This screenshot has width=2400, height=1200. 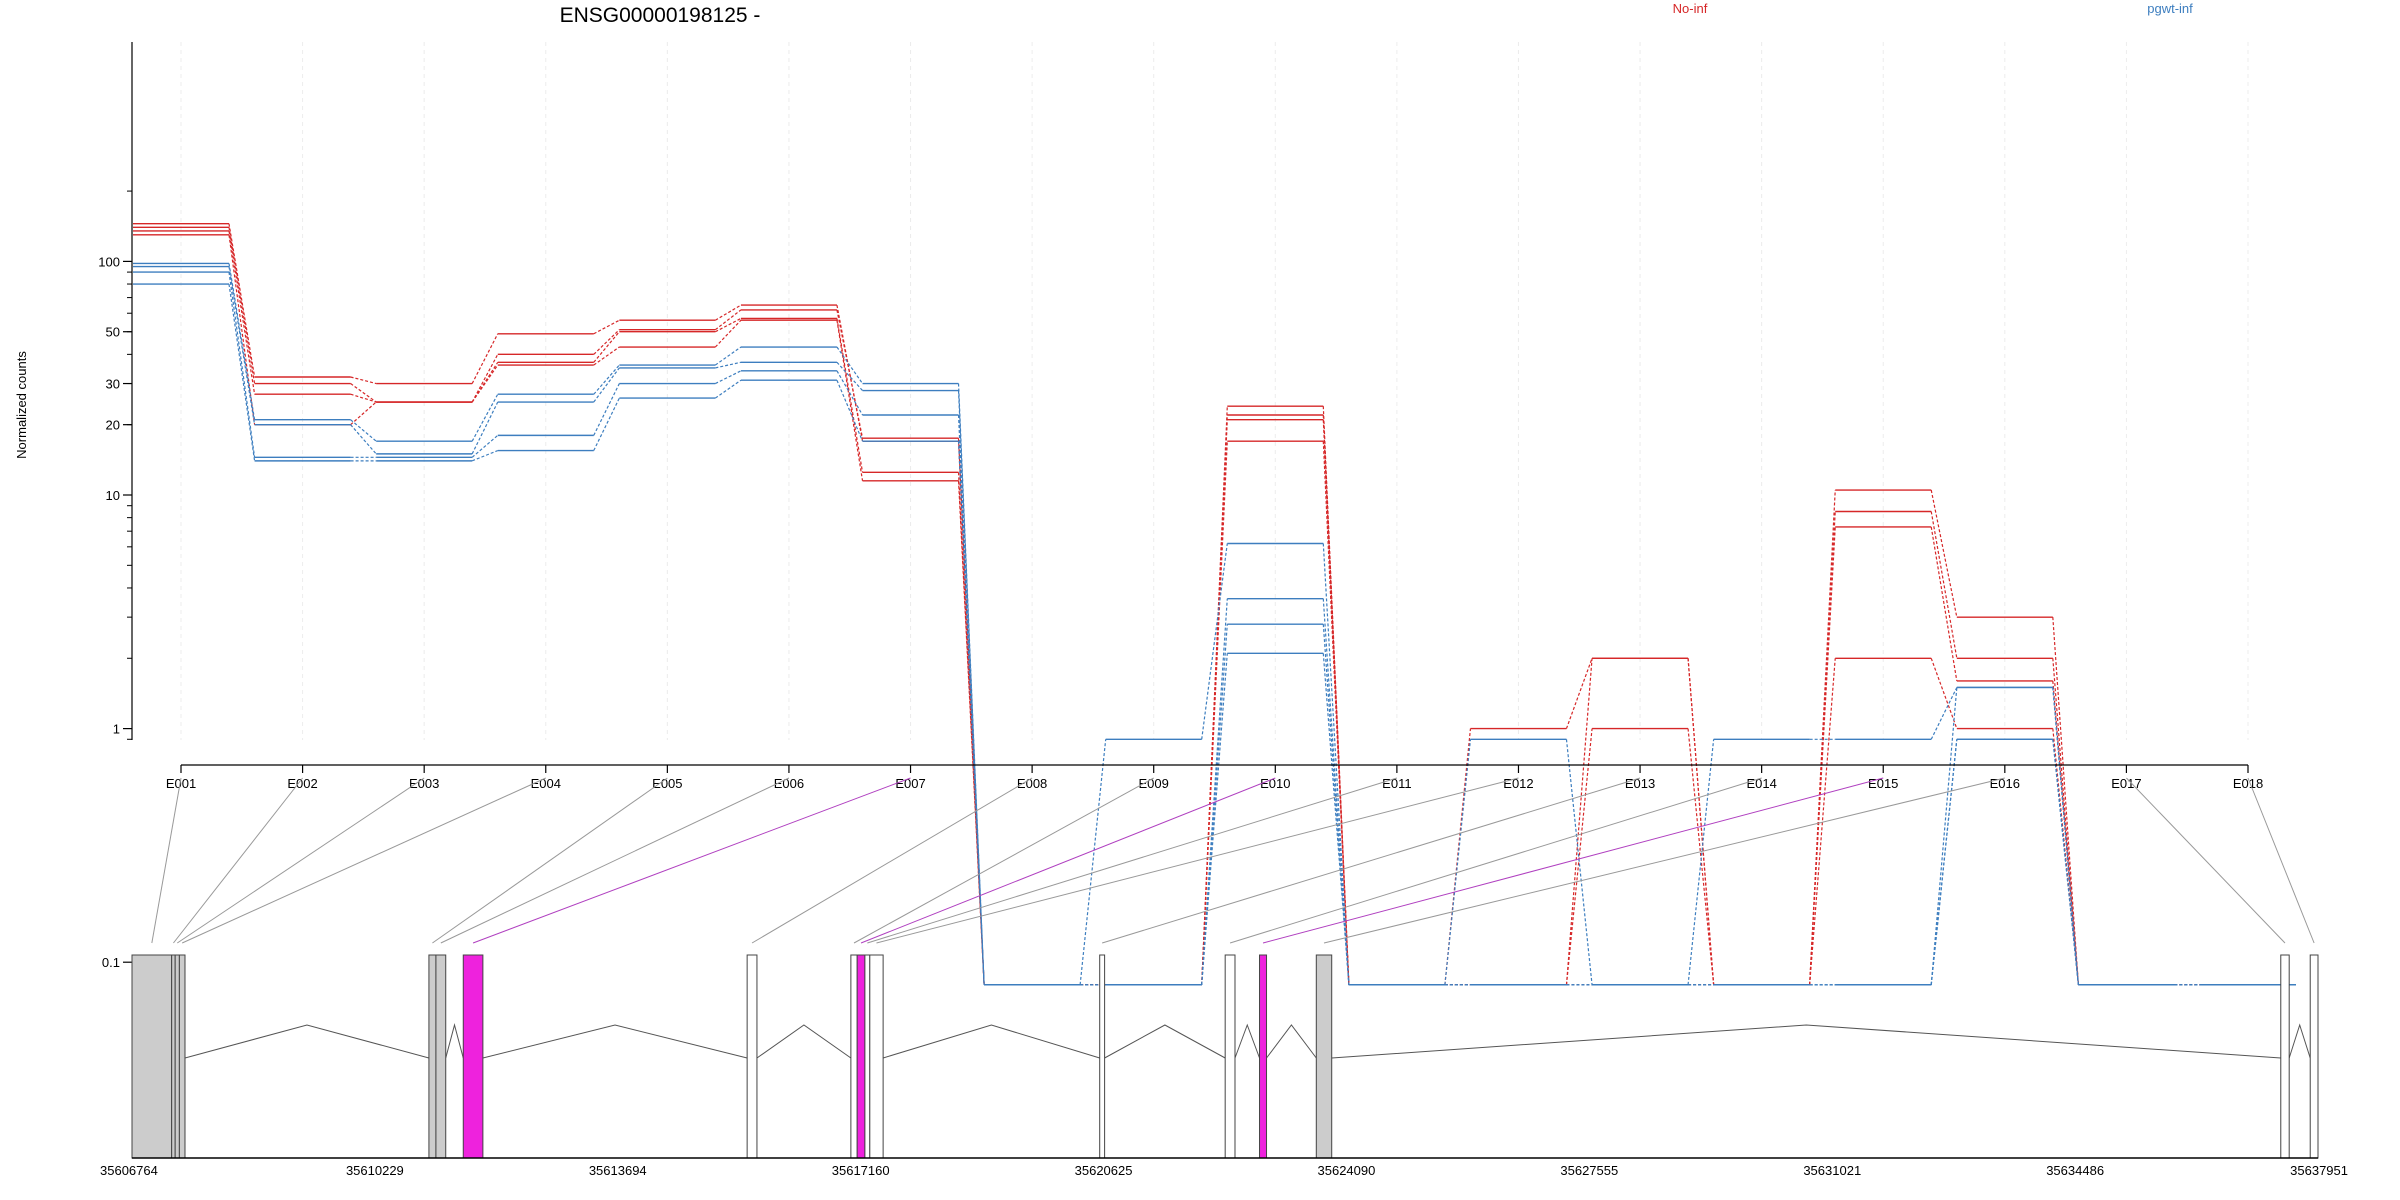 I want to click on genomic-coord-label: 35617160, so click(x=861, y=1170).